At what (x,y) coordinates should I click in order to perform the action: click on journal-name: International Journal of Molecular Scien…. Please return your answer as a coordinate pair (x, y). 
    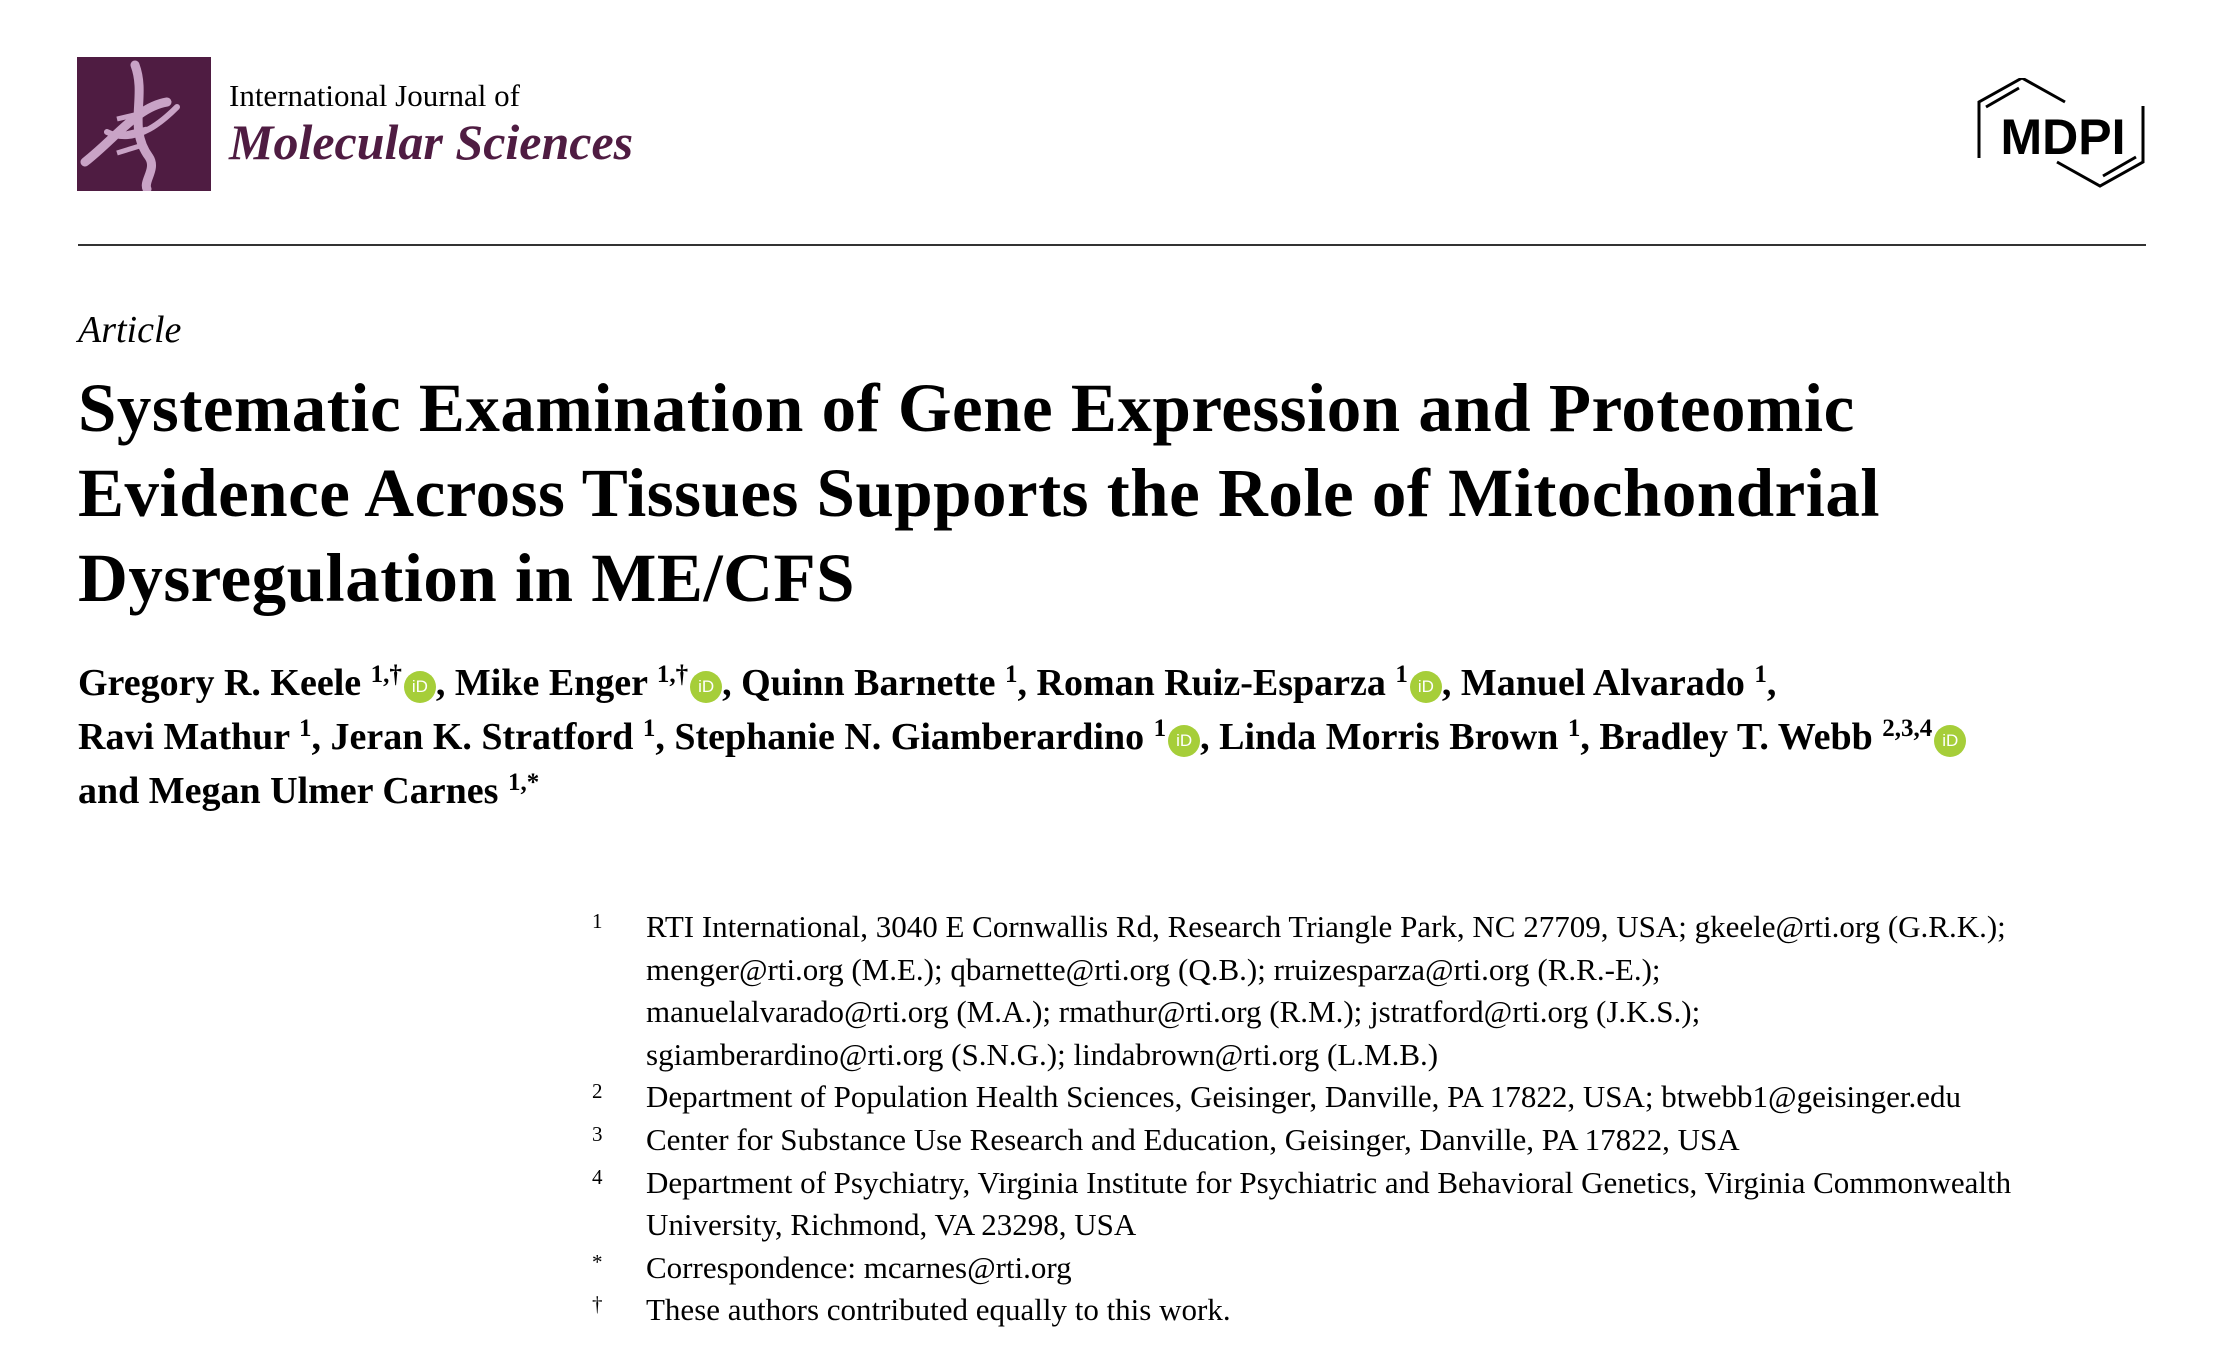
    Looking at the image, I should click on (431, 124).